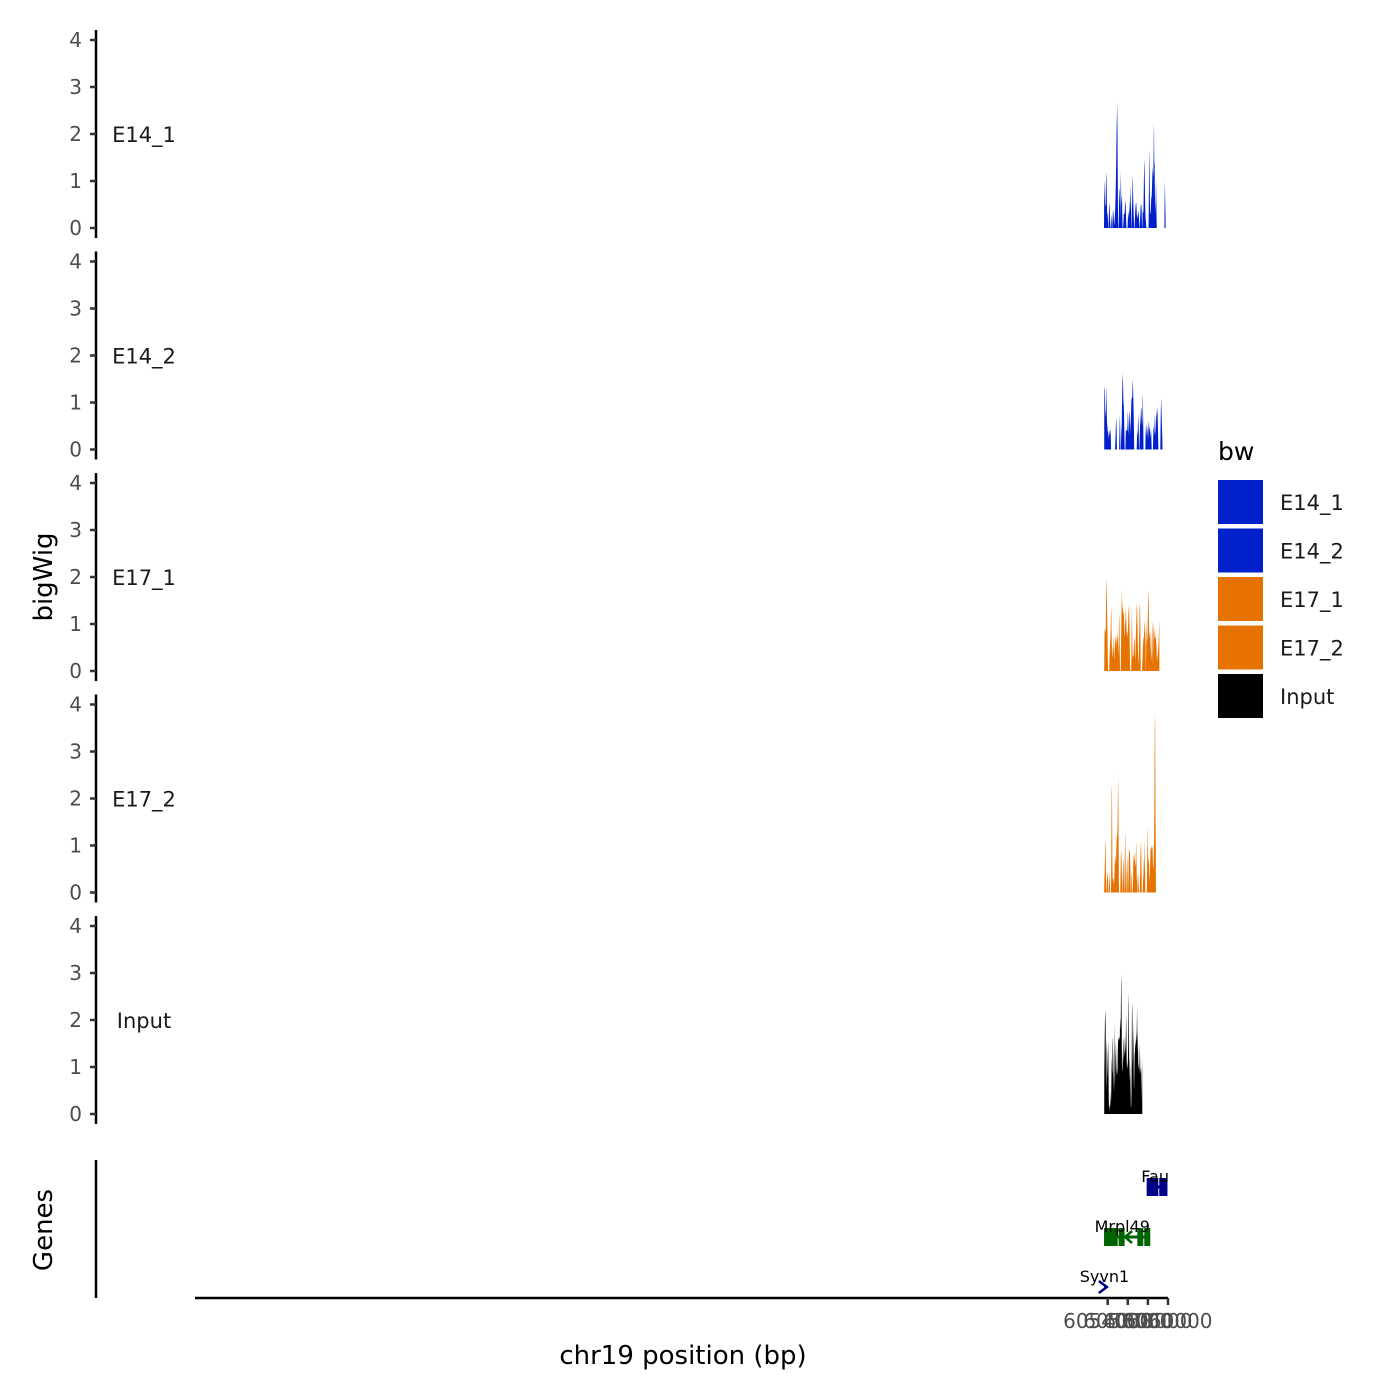 This screenshot has height=1400, width=1400. Describe the element at coordinates (144, 135) in the screenshot. I see `track-label: E14_1` at that location.